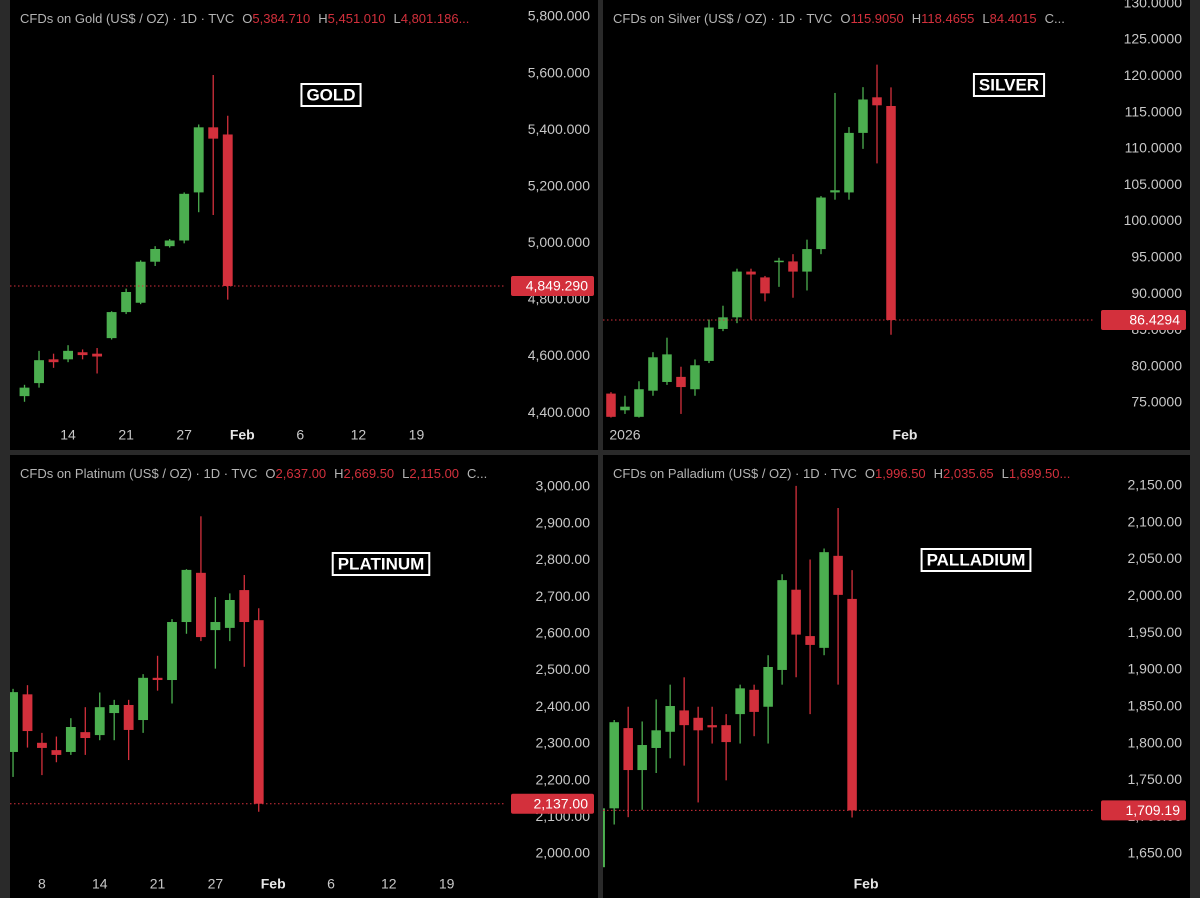 Image resolution: width=1200 pixels, height=898 pixels. What do you see at coordinates (900, 473) in the screenshot?
I see `ohlc-value: 1,996.50` at bounding box center [900, 473].